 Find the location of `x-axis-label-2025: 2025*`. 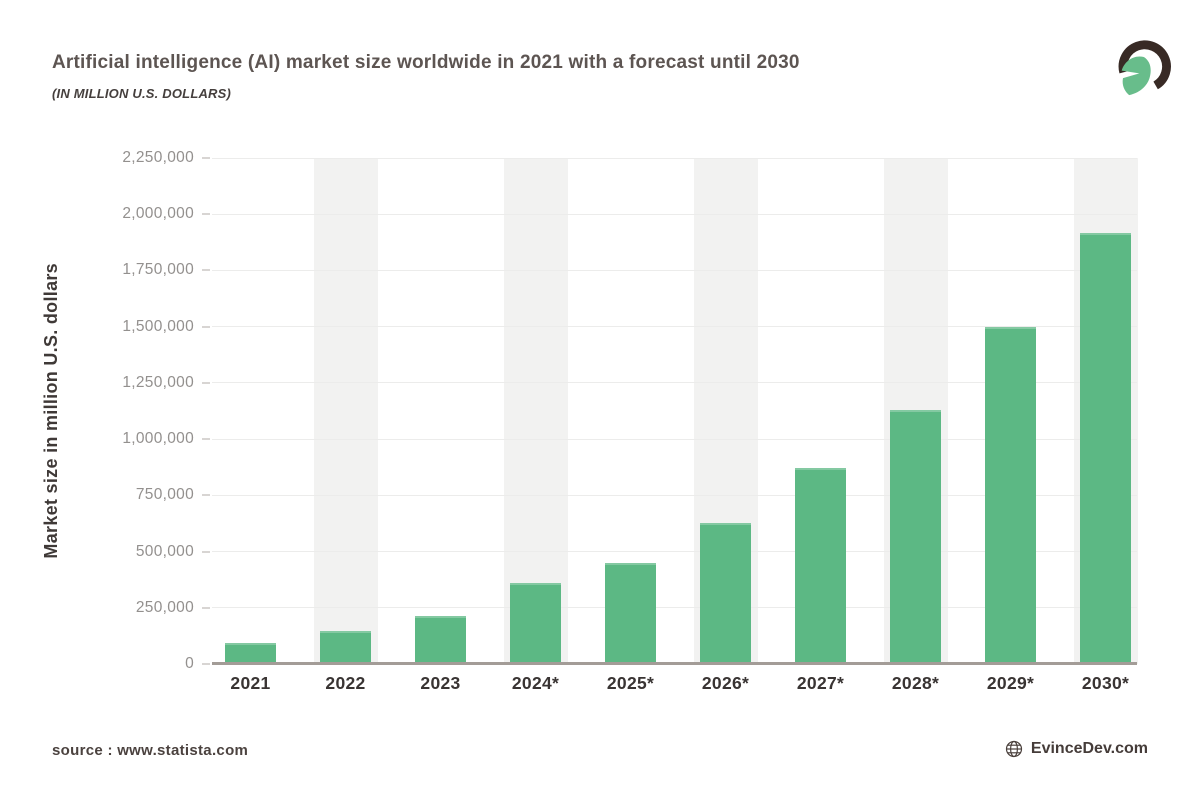

x-axis-label-2025: 2025* is located at coordinates (630, 683).